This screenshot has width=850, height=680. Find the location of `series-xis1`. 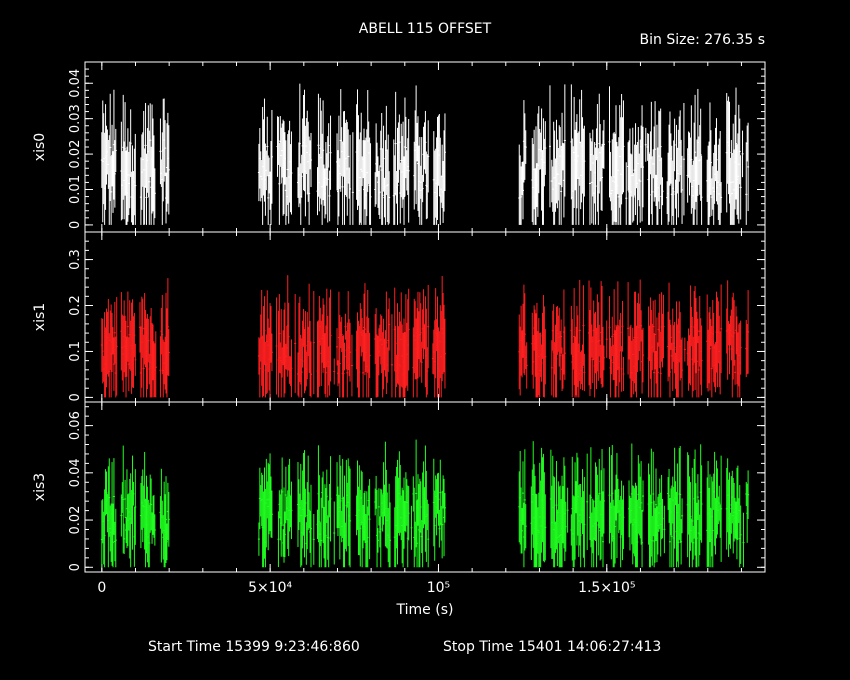

series-xis1 is located at coordinates (425, 336).